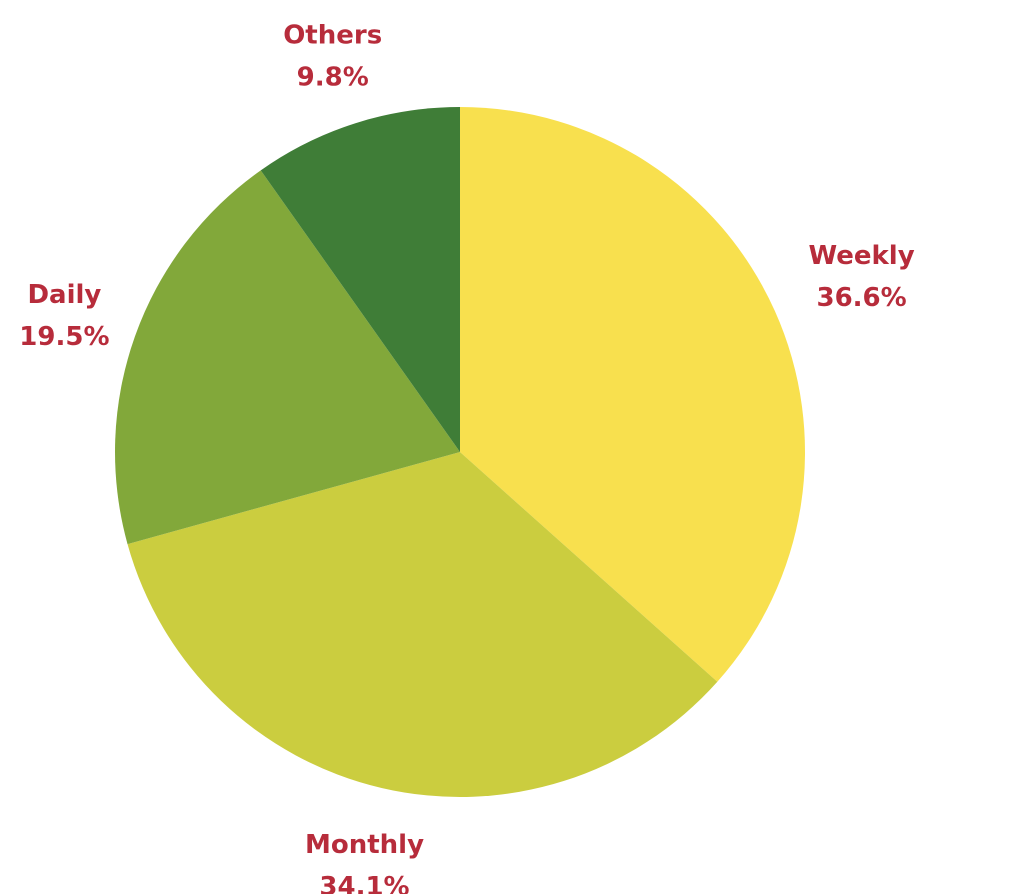 The height and width of the screenshot is (894, 1014). What do you see at coordinates (332, 36) in the screenshot?
I see `slice-name-others: Others` at bounding box center [332, 36].